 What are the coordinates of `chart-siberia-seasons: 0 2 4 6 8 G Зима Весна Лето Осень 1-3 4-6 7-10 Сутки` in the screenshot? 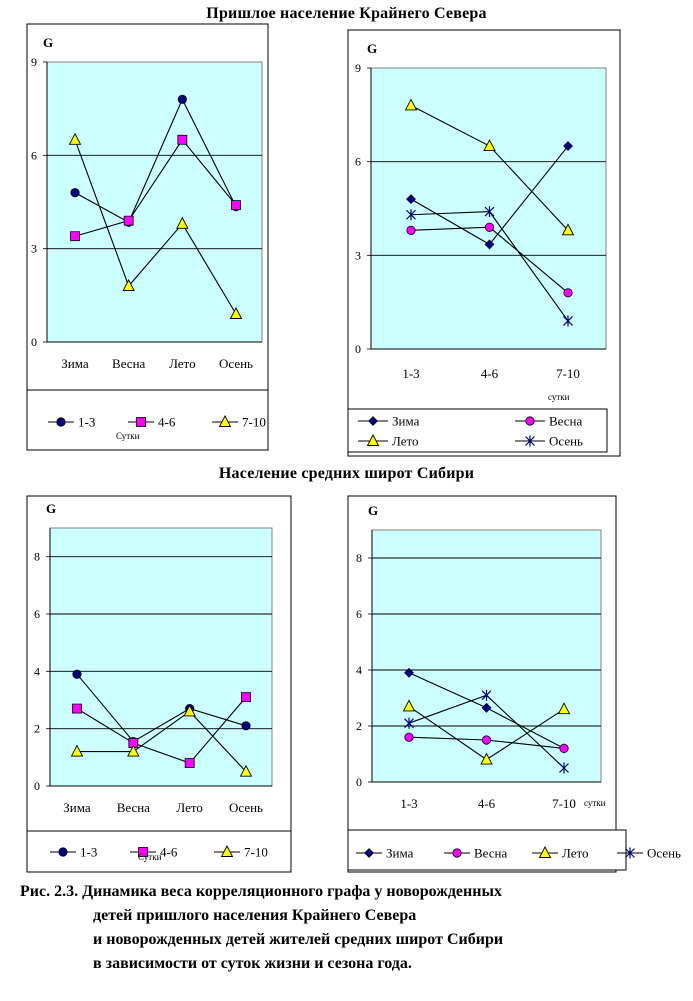 It's located at (159, 684).